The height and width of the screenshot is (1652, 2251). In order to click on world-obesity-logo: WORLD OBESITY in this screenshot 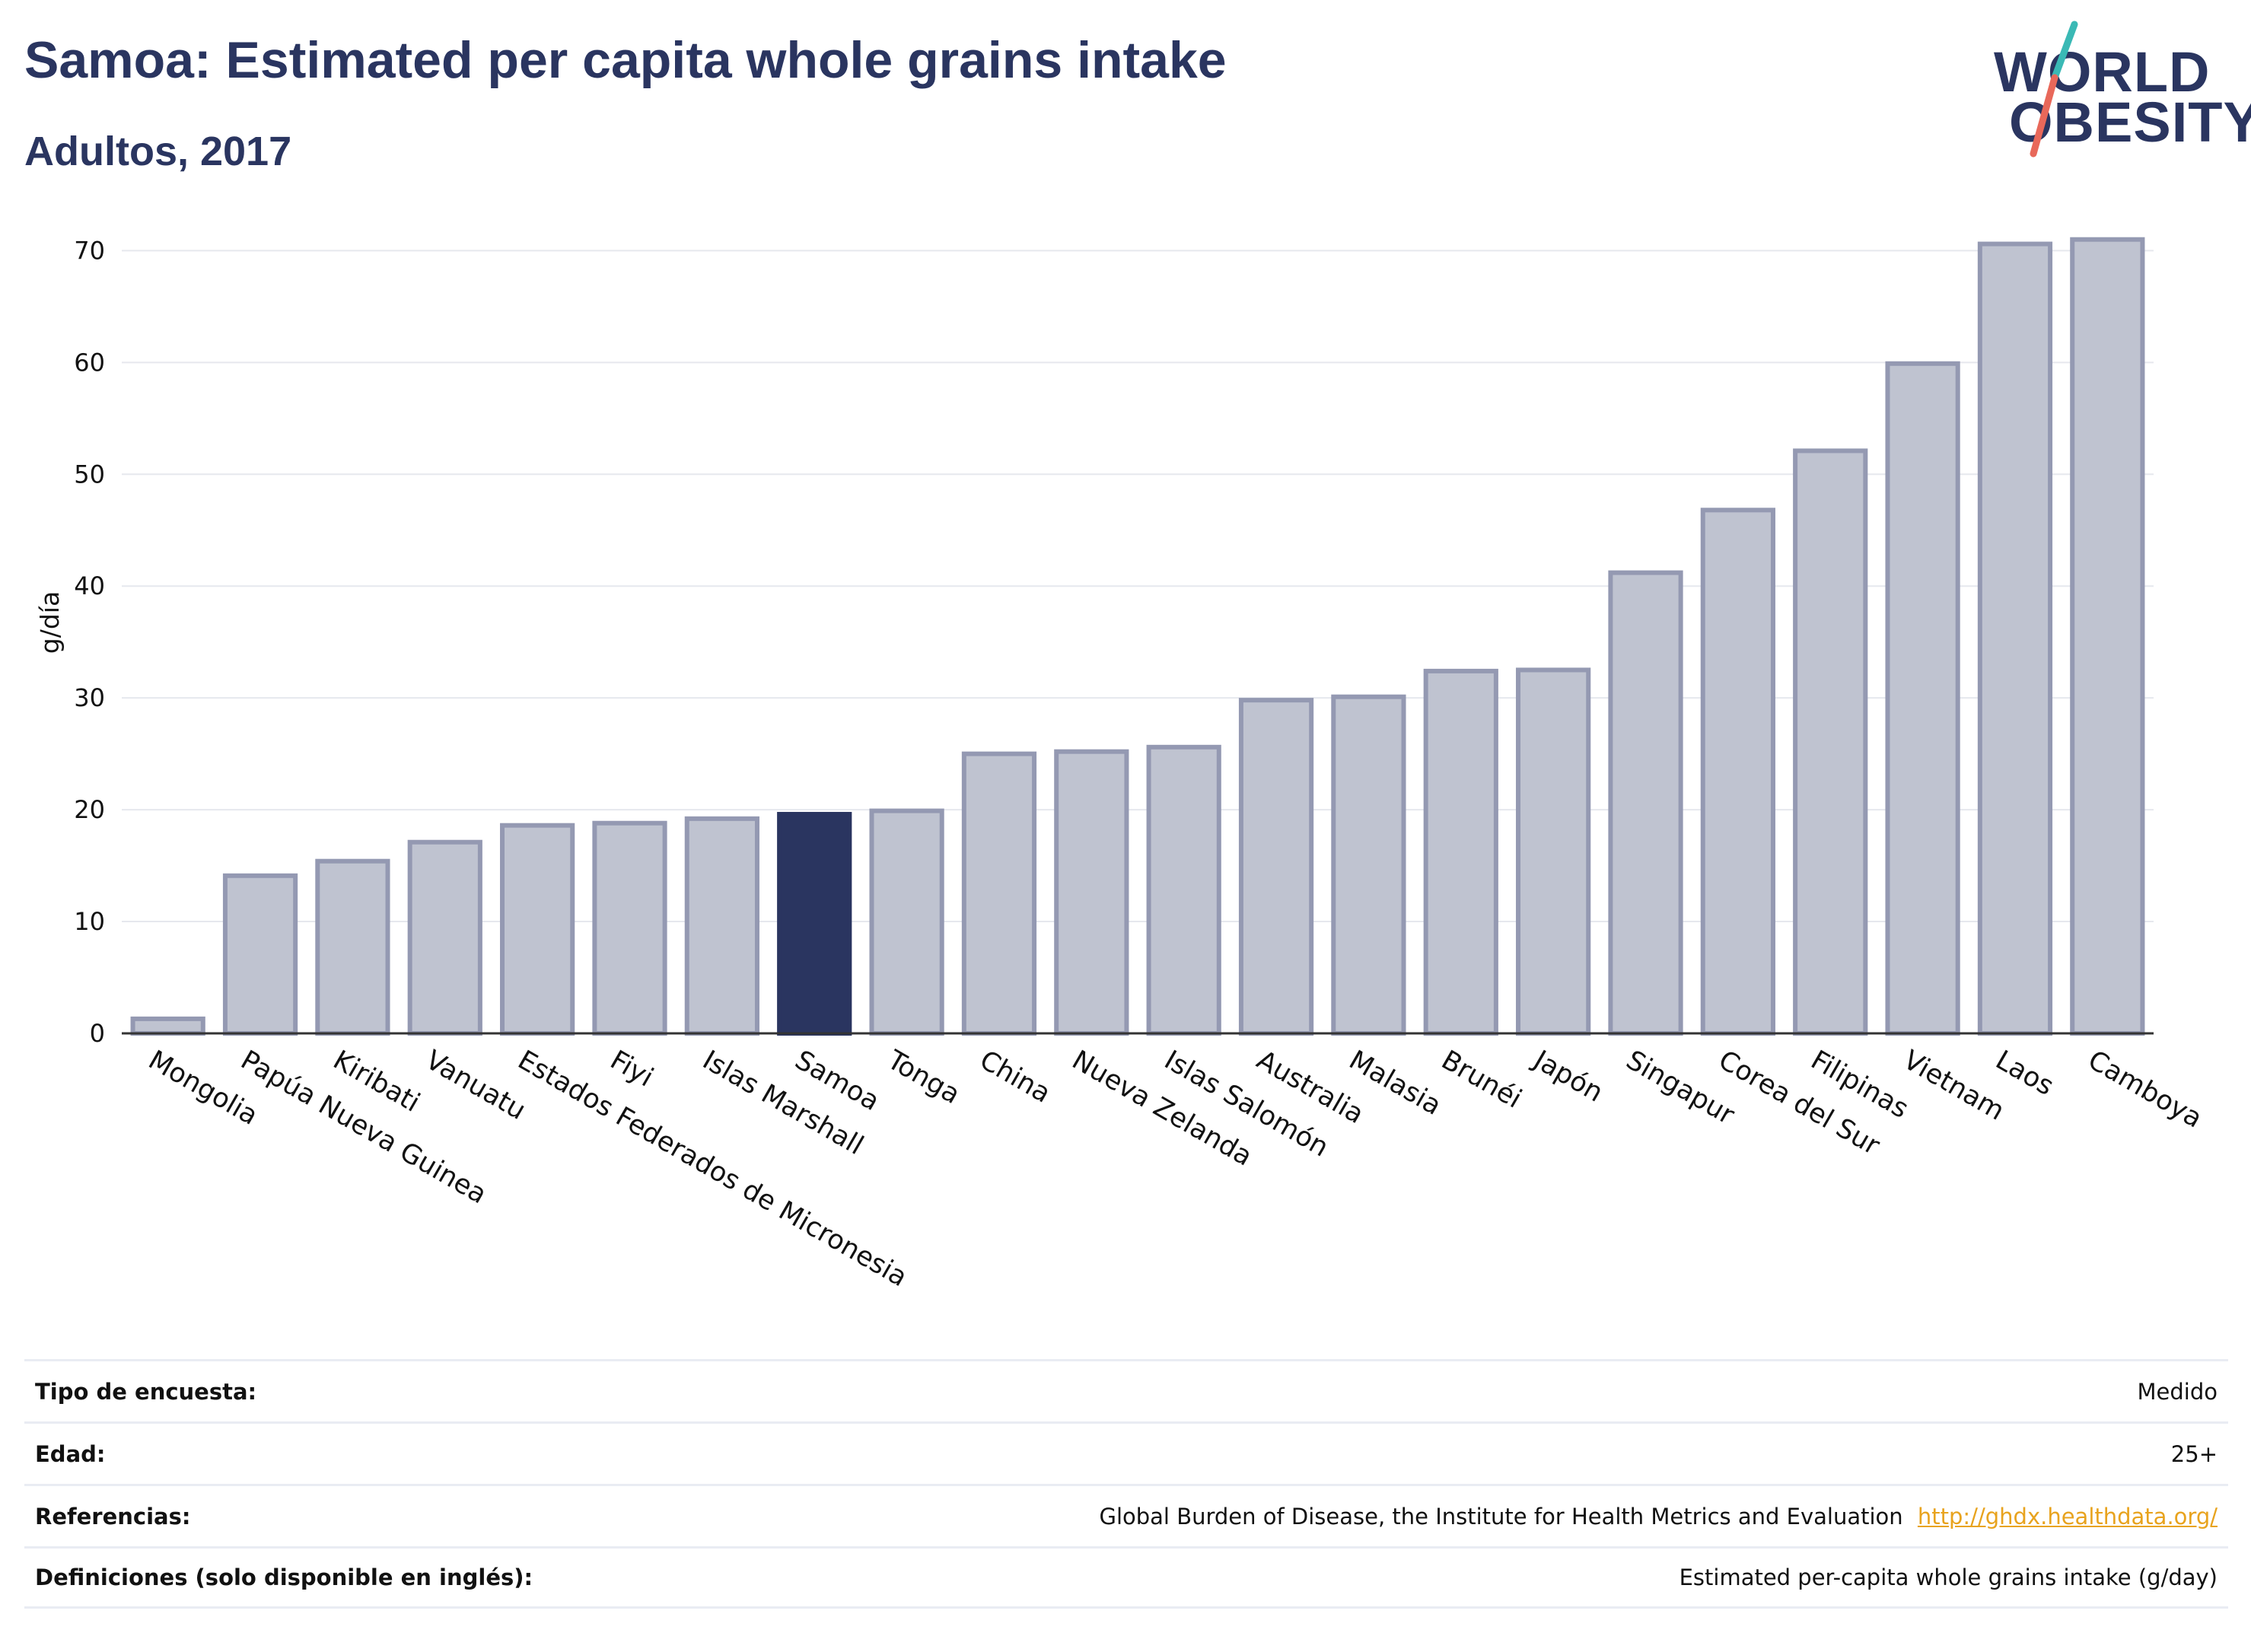, I will do `click(2115, 91)`.